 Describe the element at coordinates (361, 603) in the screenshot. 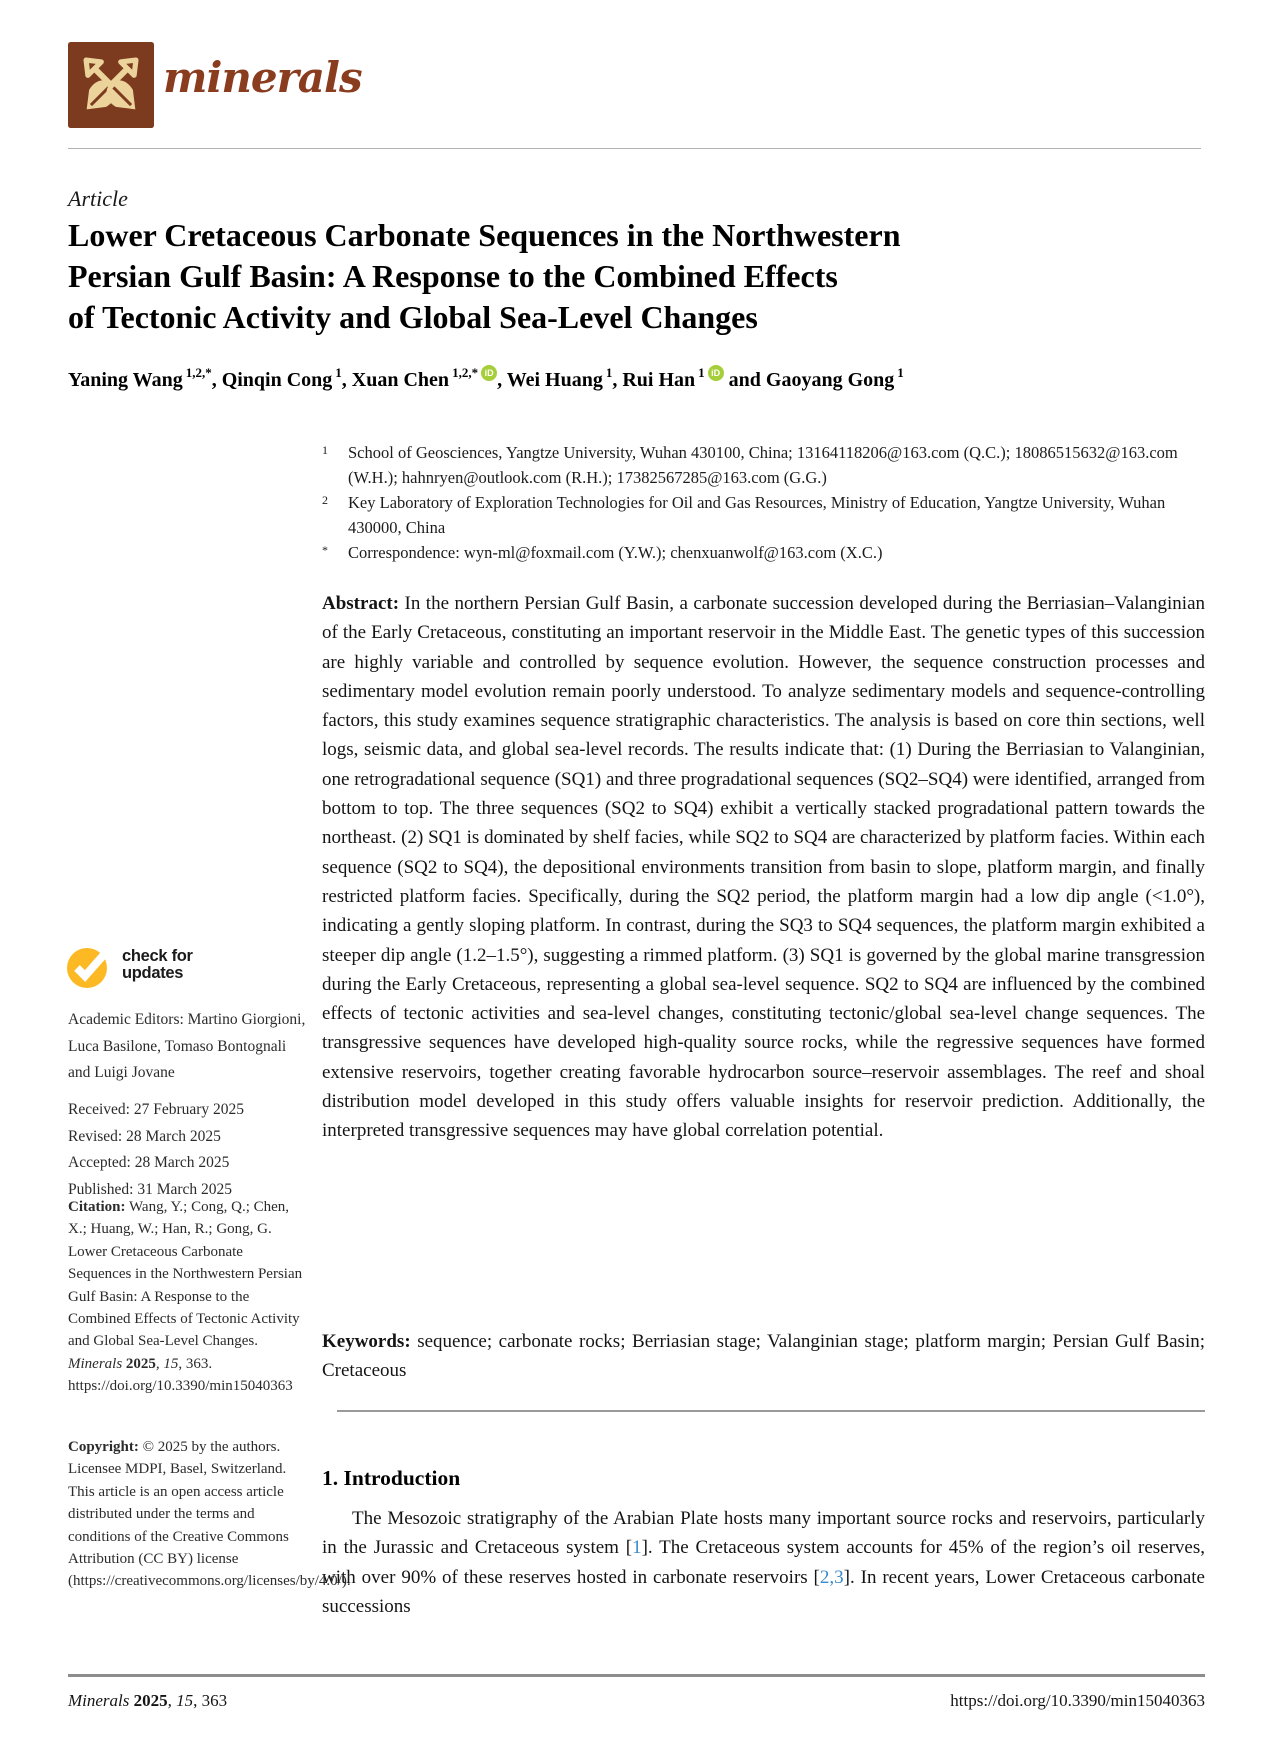

I see `abstract-label: Abstract:` at that location.